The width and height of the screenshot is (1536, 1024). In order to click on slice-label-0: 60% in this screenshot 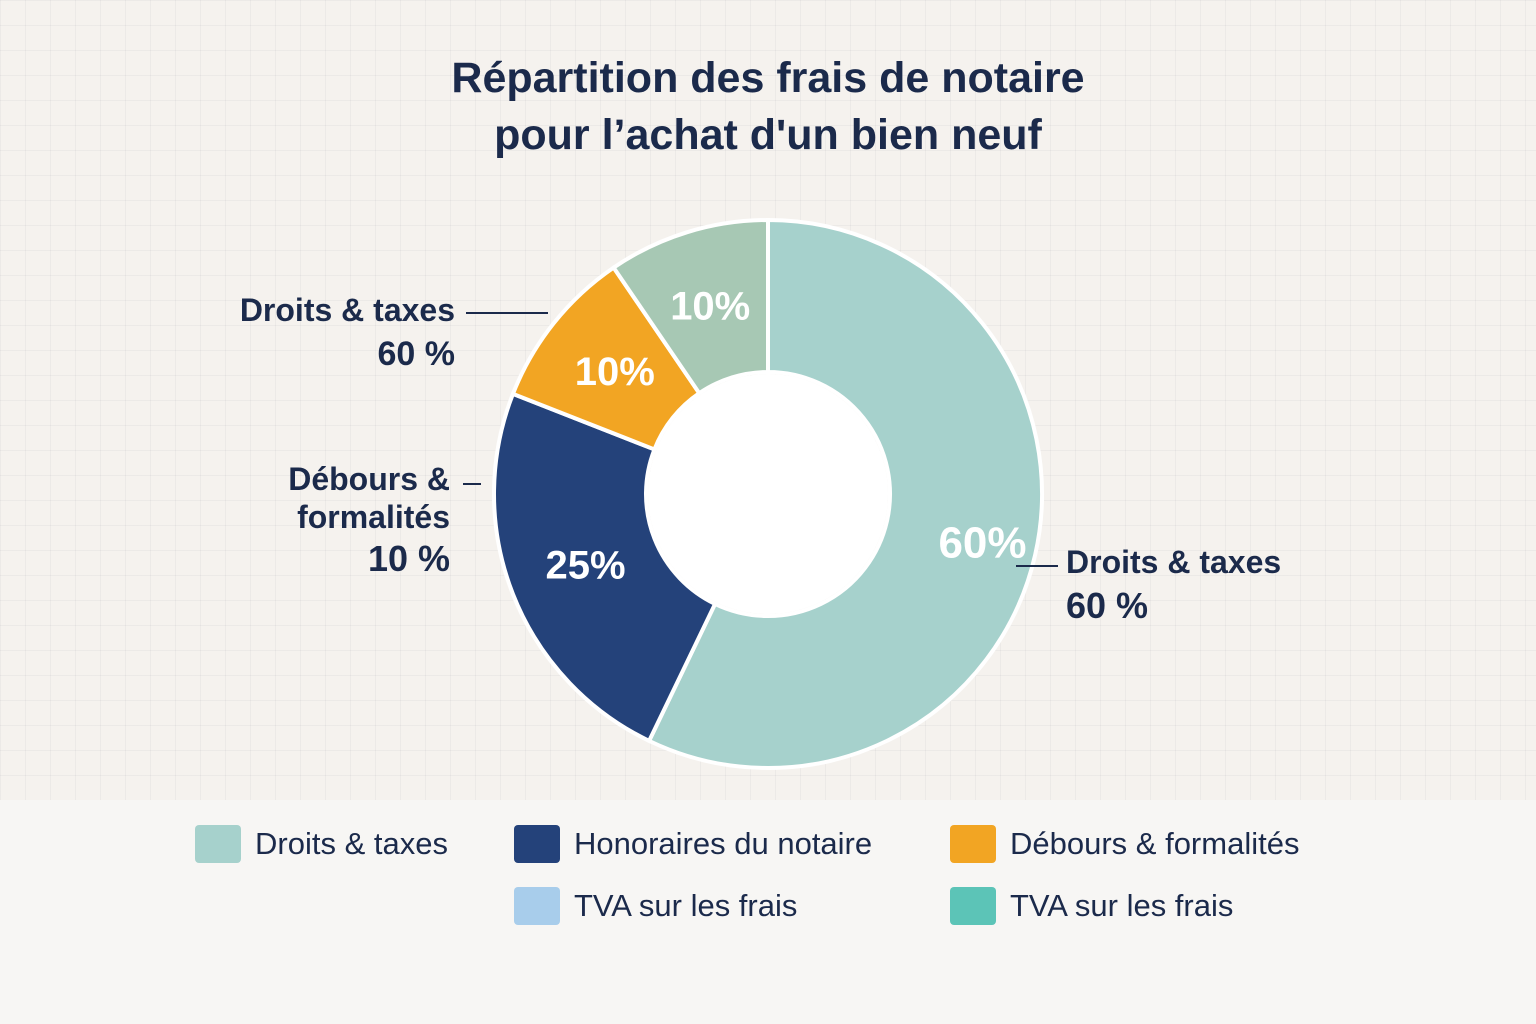, I will do `click(982, 542)`.